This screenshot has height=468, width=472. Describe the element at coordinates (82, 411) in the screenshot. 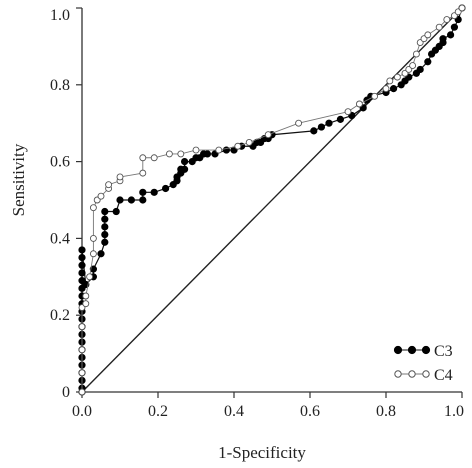

I see `x-tick-label: 0.0` at that location.